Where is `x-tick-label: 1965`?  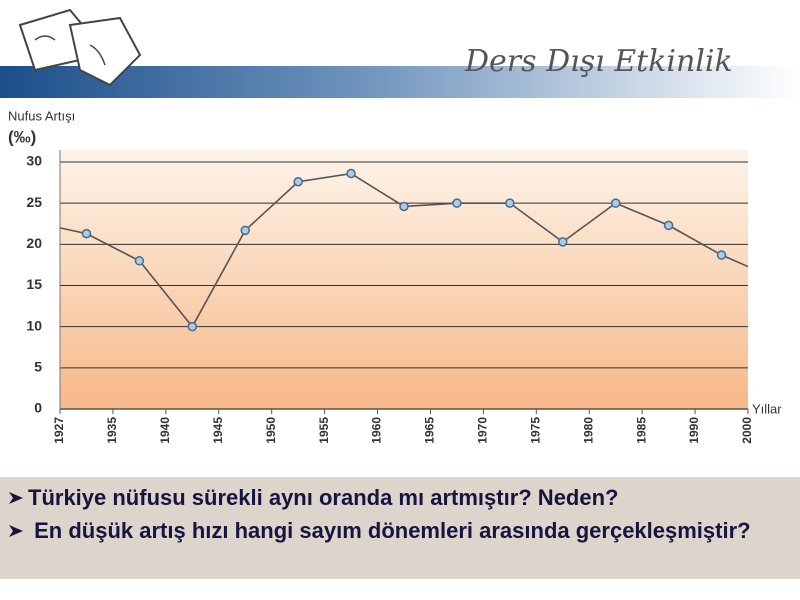
x-tick-label: 1965 is located at coordinates (430, 430).